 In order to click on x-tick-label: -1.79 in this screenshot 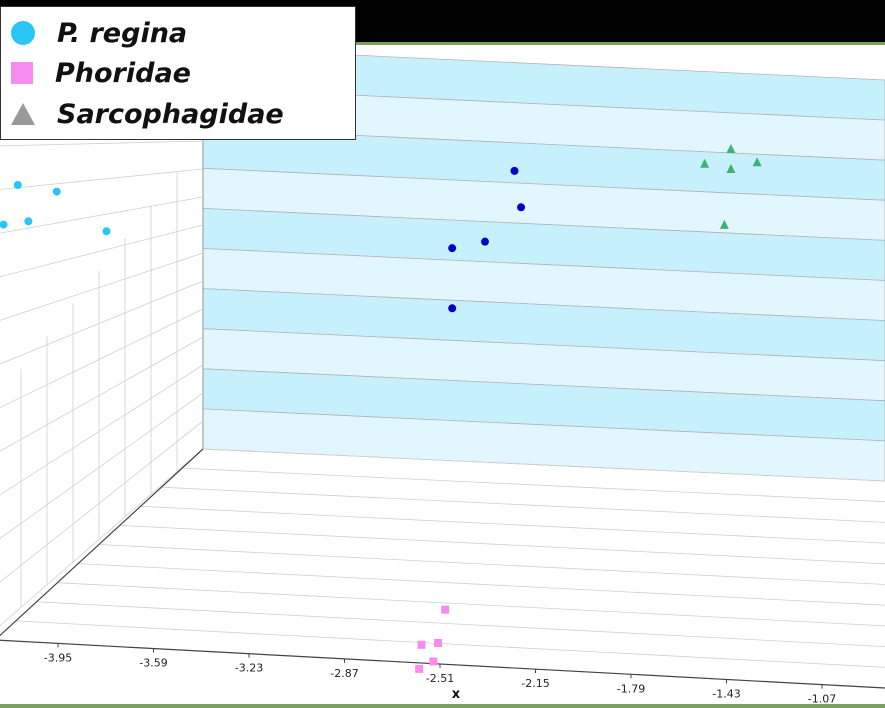, I will do `click(631, 688)`.